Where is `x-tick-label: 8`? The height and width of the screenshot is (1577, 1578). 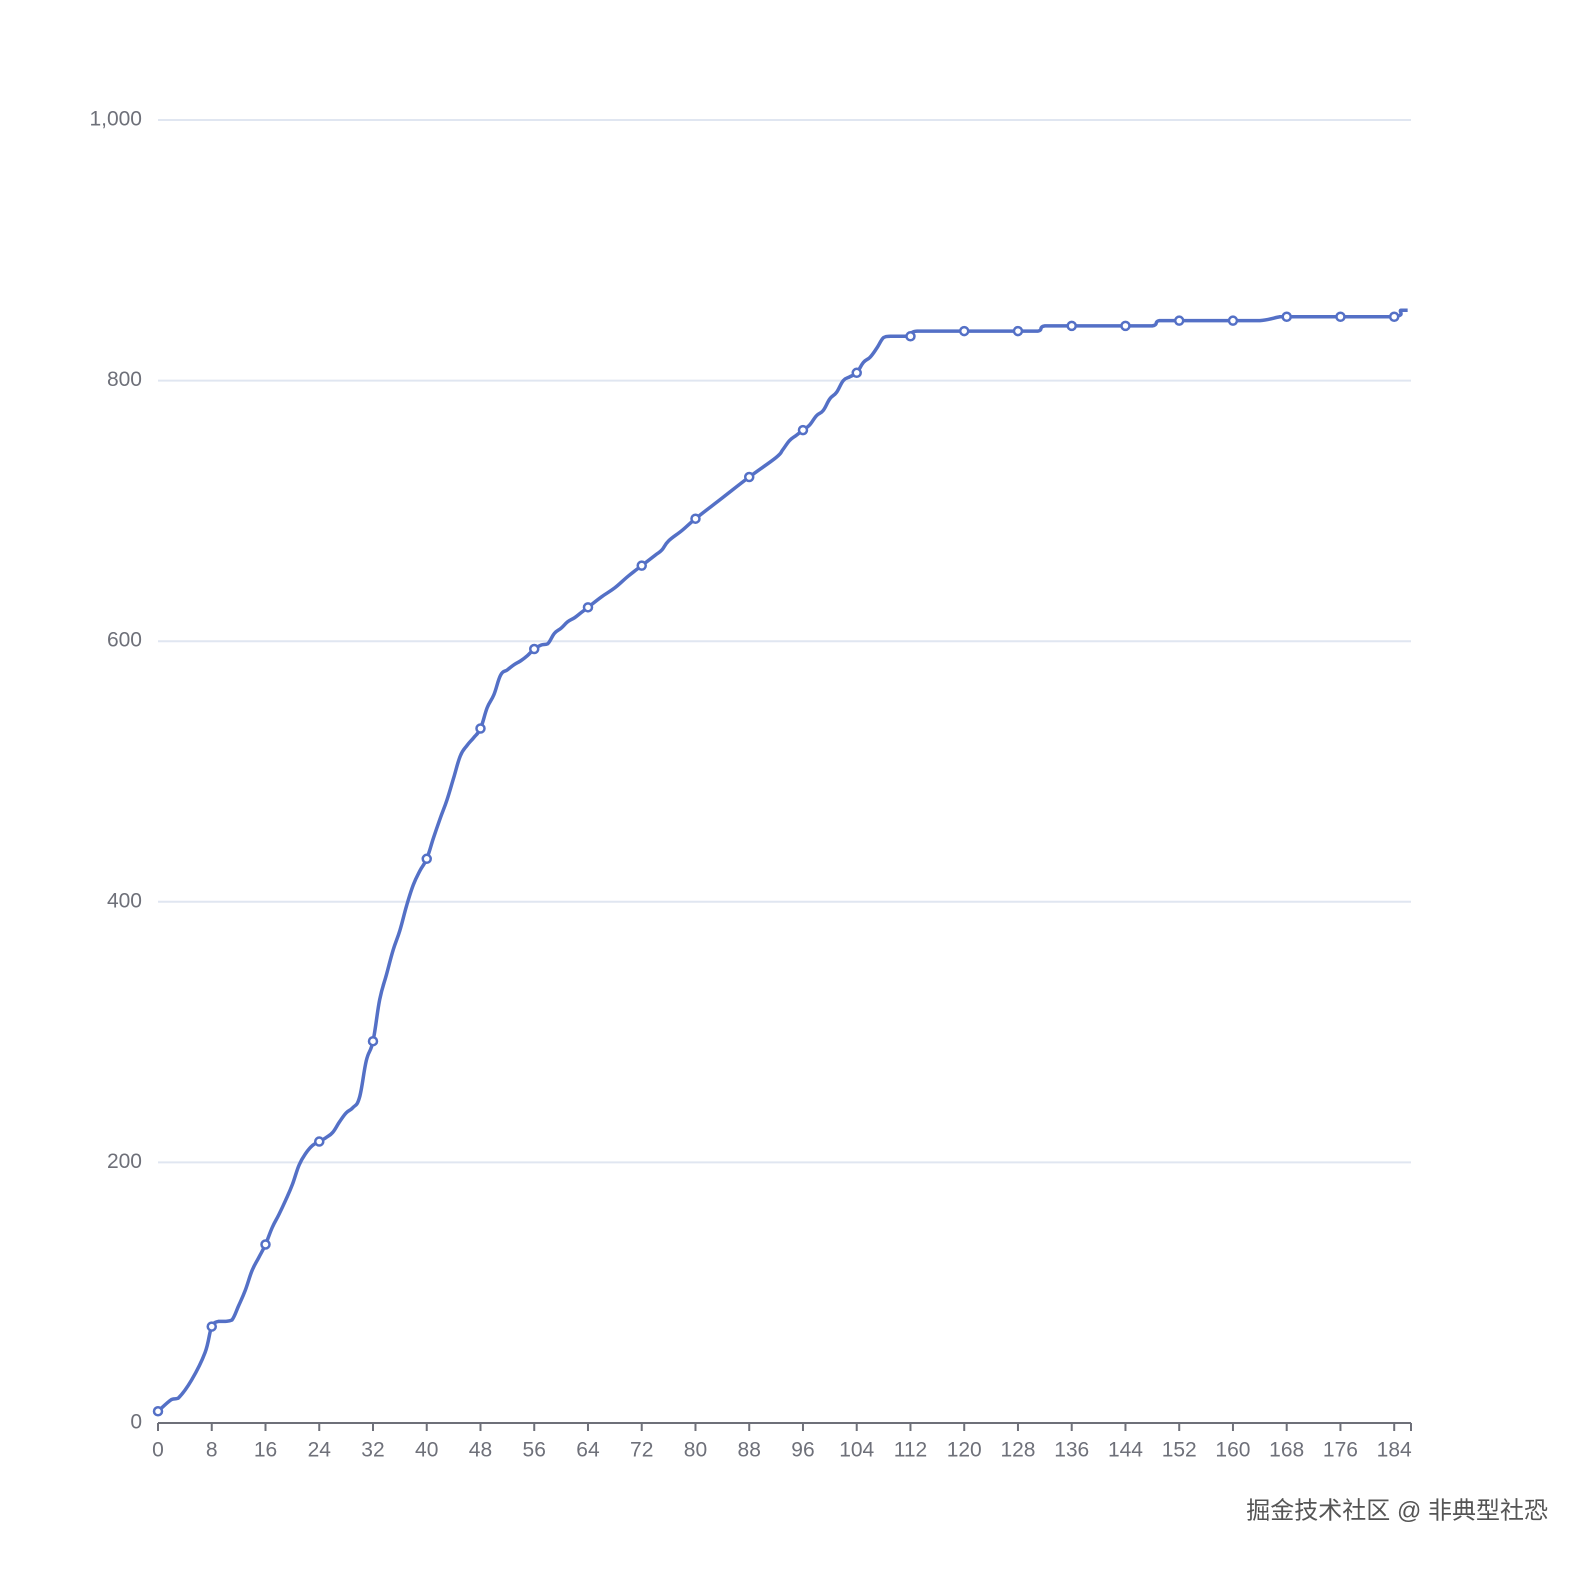 x-tick-label: 8 is located at coordinates (212, 1450).